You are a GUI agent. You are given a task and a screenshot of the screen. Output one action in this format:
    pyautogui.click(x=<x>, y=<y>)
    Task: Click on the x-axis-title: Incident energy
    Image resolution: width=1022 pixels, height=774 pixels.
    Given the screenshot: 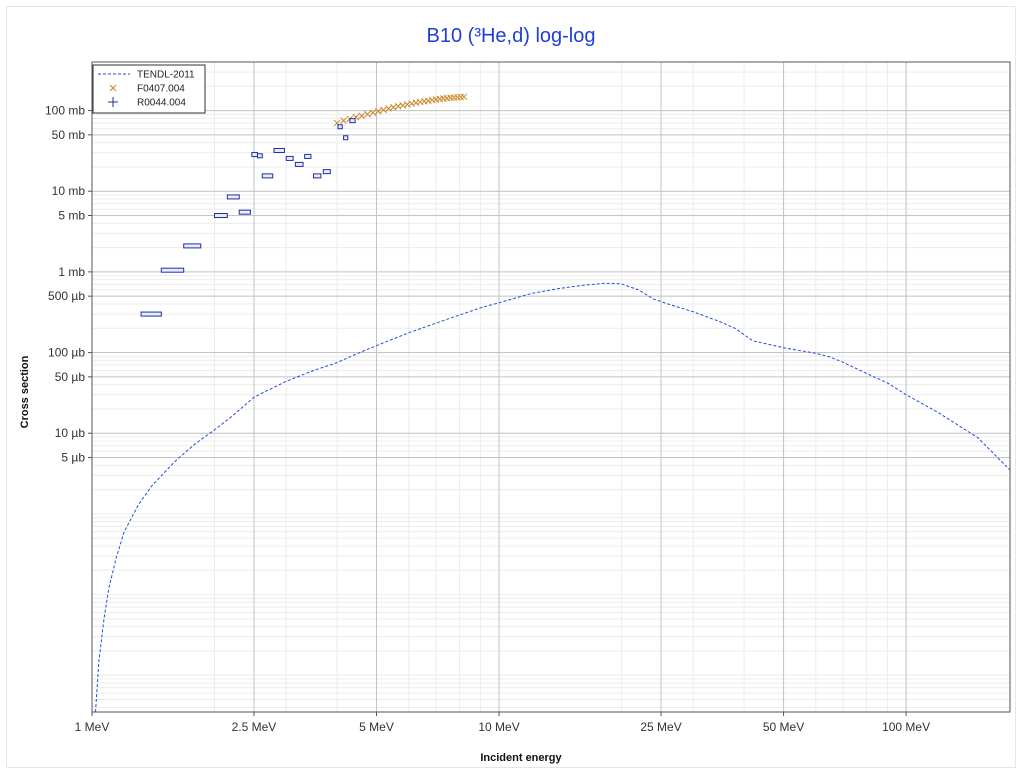 What is the action you would take?
    pyautogui.click(x=521, y=758)
    